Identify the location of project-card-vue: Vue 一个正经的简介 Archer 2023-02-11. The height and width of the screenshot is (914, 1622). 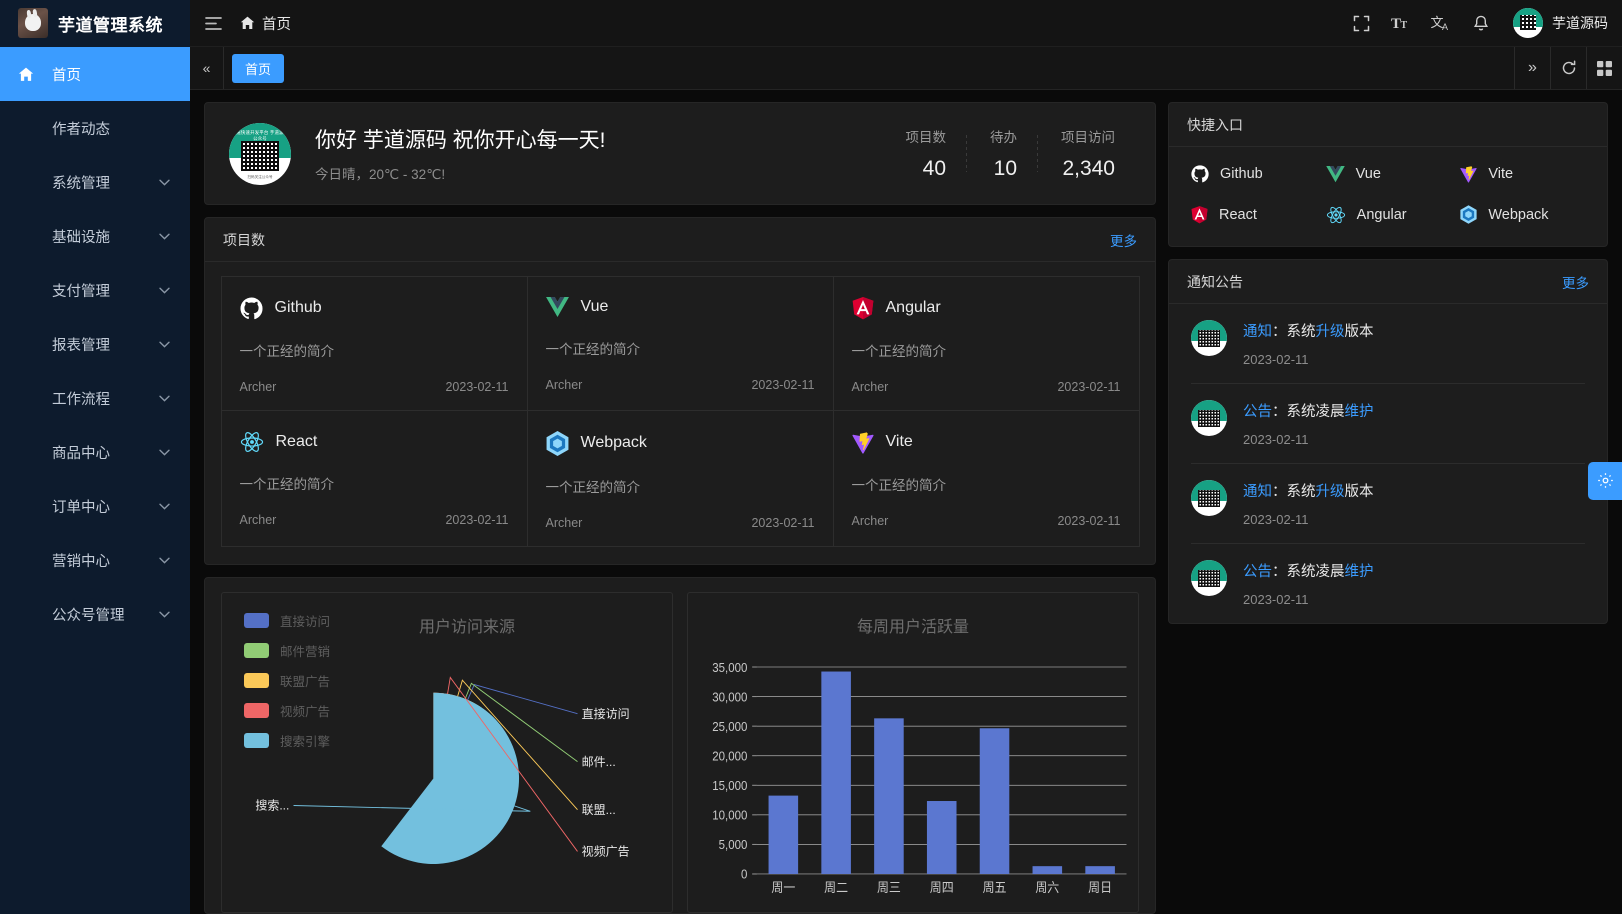
(680, 343).